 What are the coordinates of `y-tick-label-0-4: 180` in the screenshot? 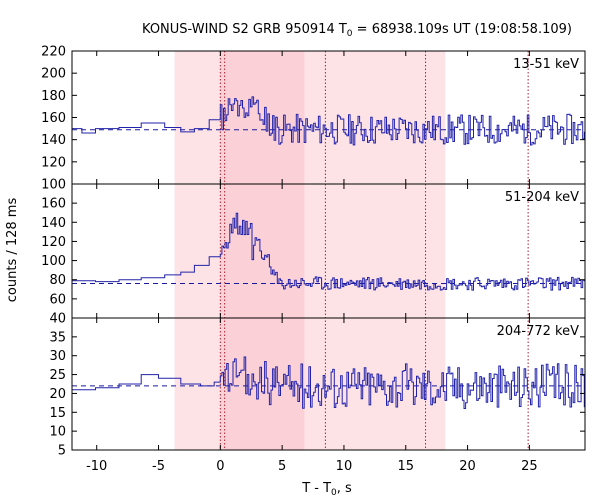 It's located at (53, 96).